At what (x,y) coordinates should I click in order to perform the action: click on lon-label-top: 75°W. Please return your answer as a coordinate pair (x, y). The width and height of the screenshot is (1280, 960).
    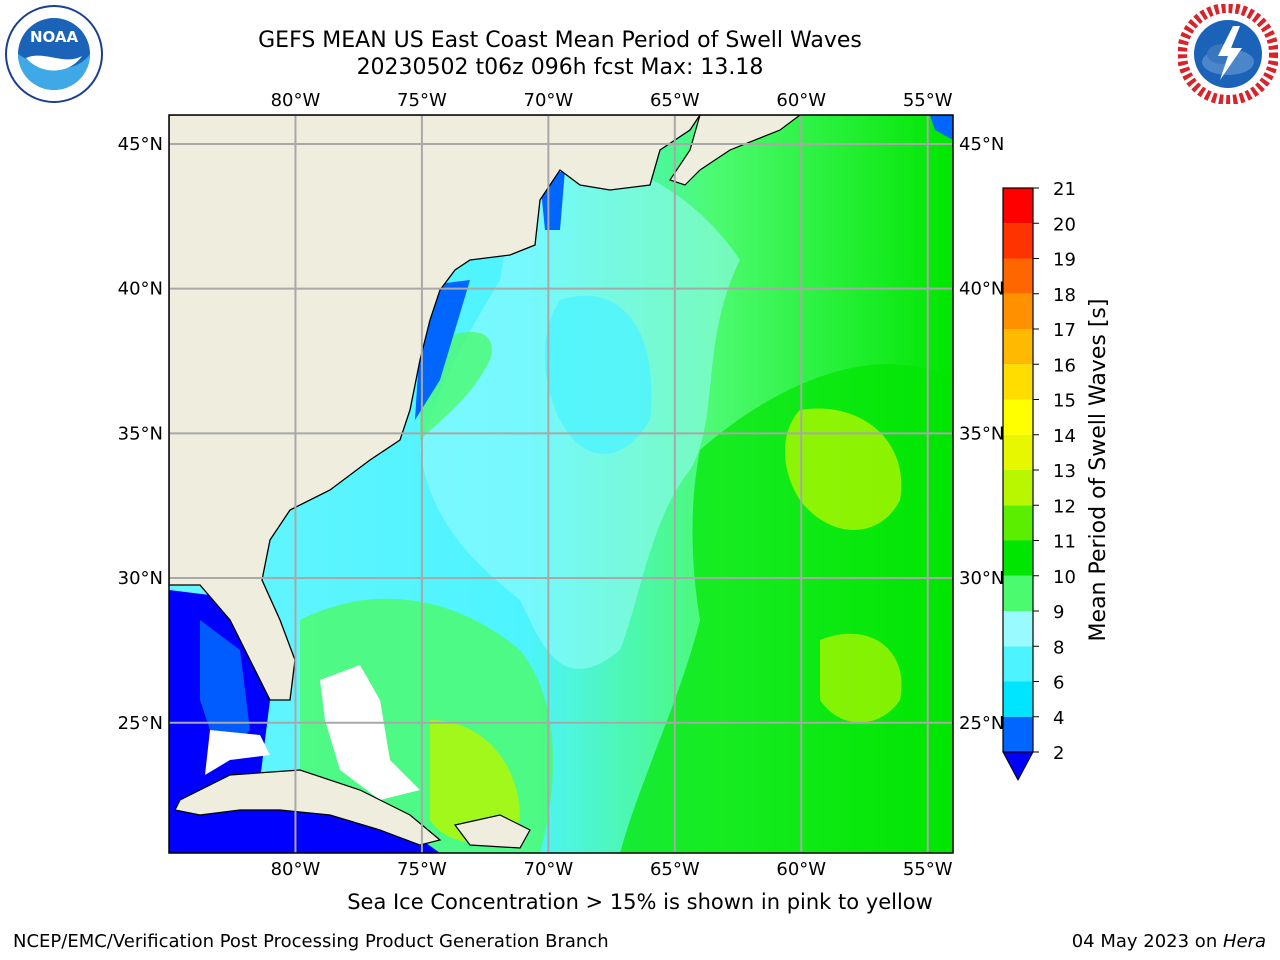
    Looking at the image, I should click on (422, 100).